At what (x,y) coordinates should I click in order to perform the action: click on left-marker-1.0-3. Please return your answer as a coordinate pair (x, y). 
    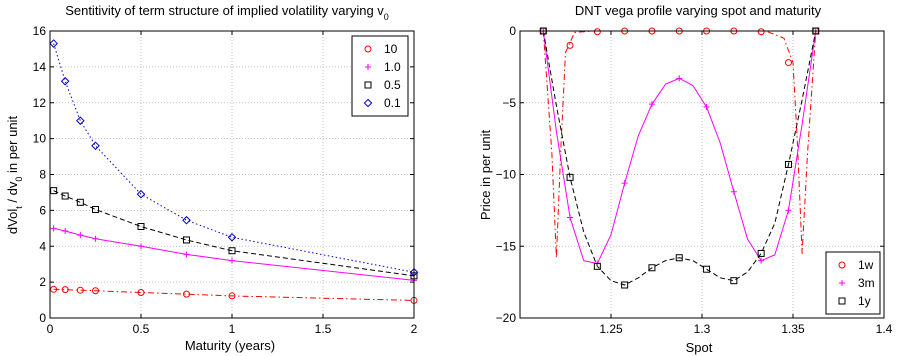
    Looking at the image, I should click on (95, 238).